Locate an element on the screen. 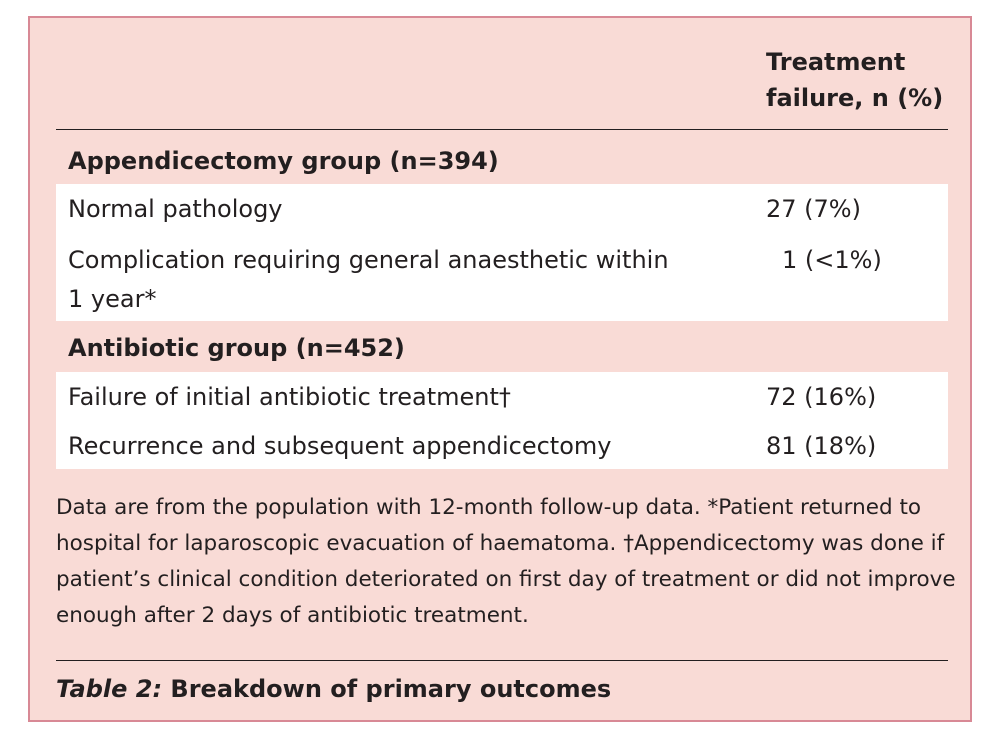  row-value: 27 (7%) is located at coordinates (813, 209).